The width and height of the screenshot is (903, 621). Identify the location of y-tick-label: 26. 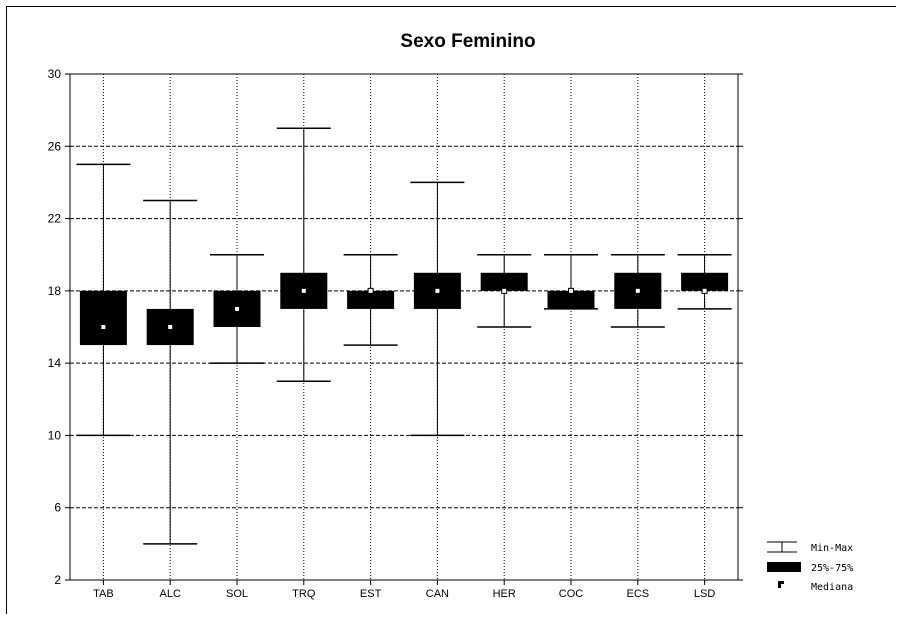
(55, 146).